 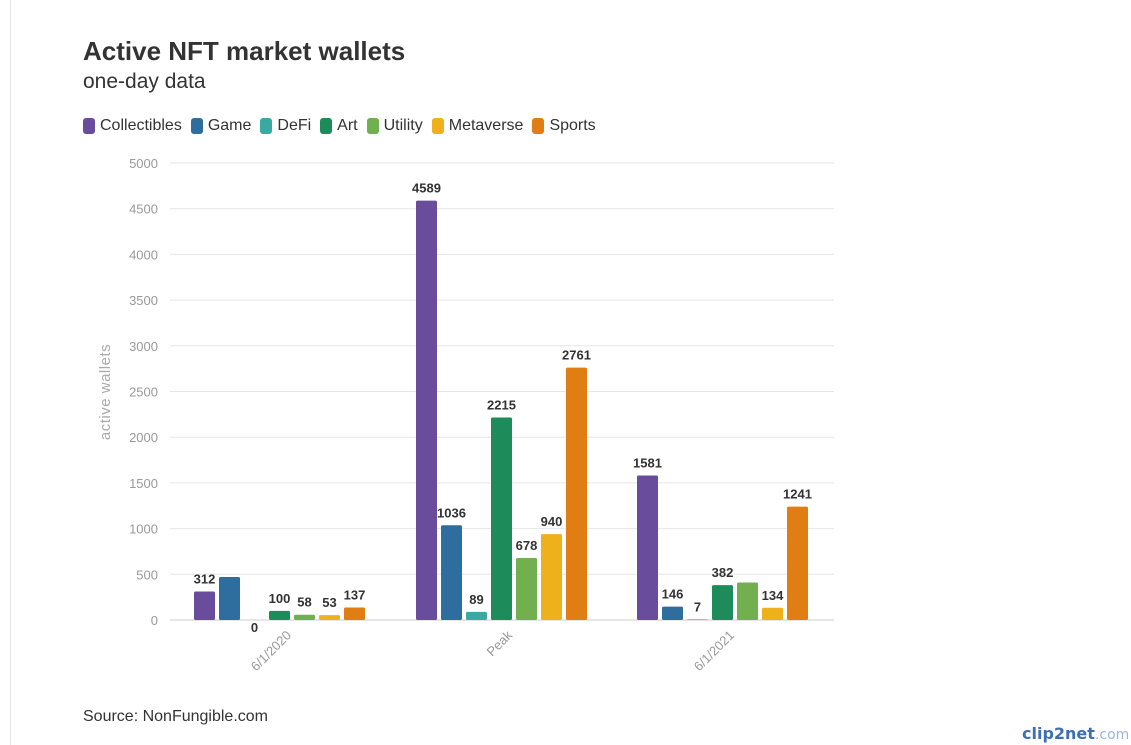 I want to click on y-tick-label: 3500, so click(x=143, y=300).